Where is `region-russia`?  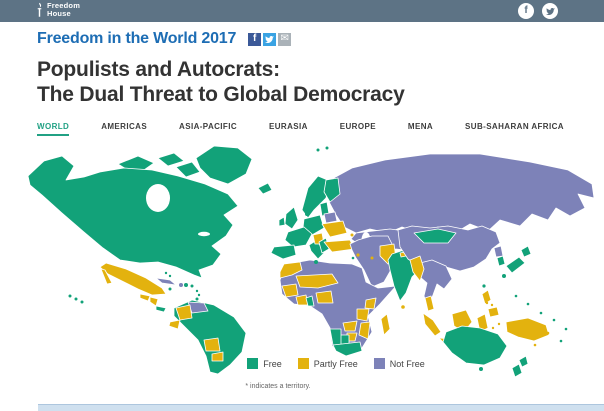
region-russia is located at coordinates (461, 193).